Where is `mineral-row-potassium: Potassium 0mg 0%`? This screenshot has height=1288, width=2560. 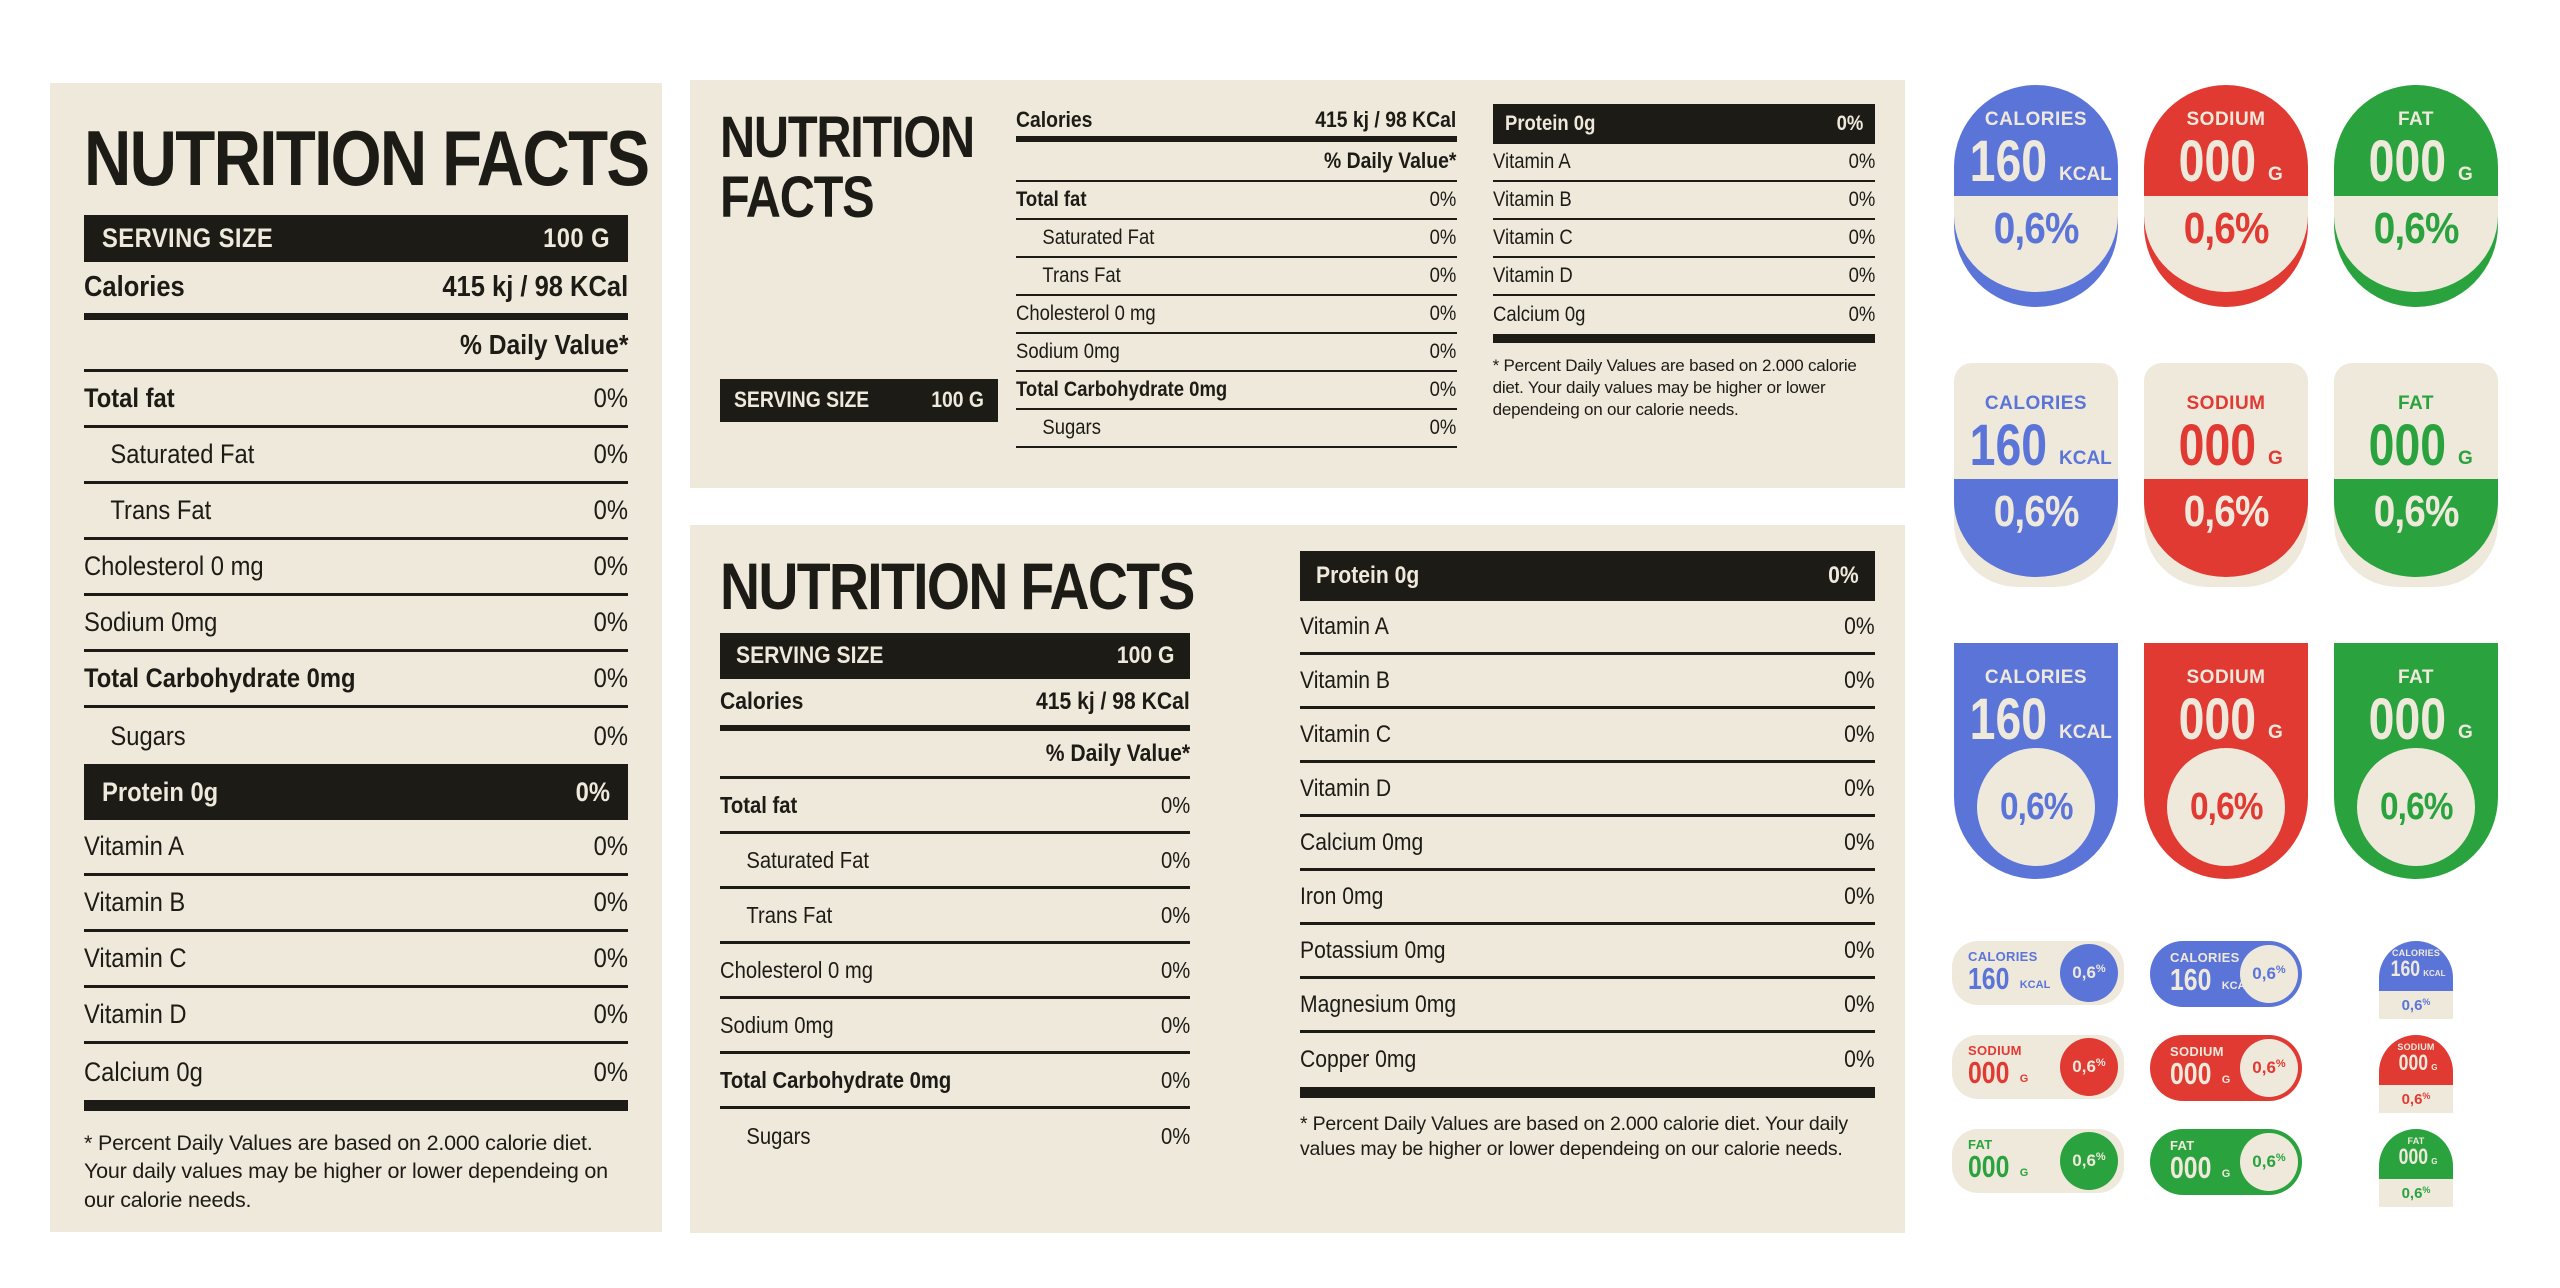 mineral-row-potassium: Potassium 0mg 0% is located at coordinates (1587, 952).